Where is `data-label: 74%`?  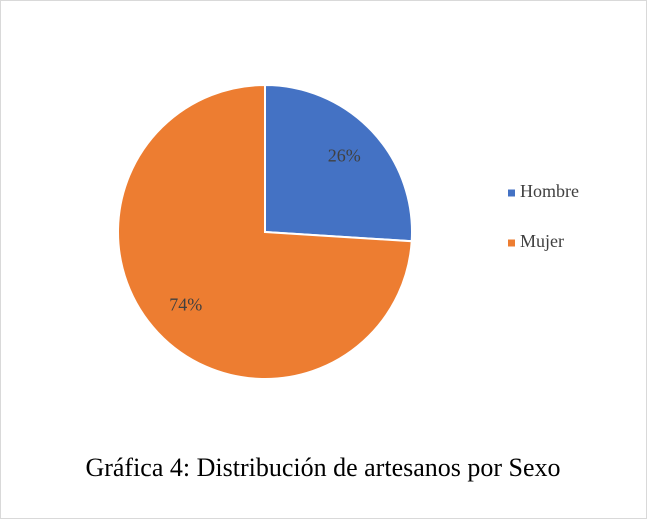 data-label: 74% is located at coordinates (185, 305).